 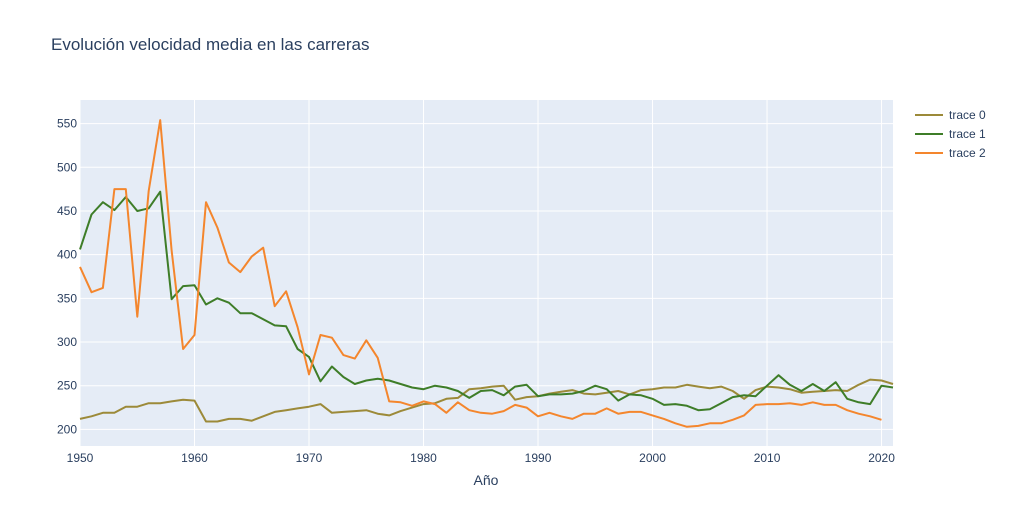 I want to click on x-tick-label: 1980, so click(x=423, y=458).